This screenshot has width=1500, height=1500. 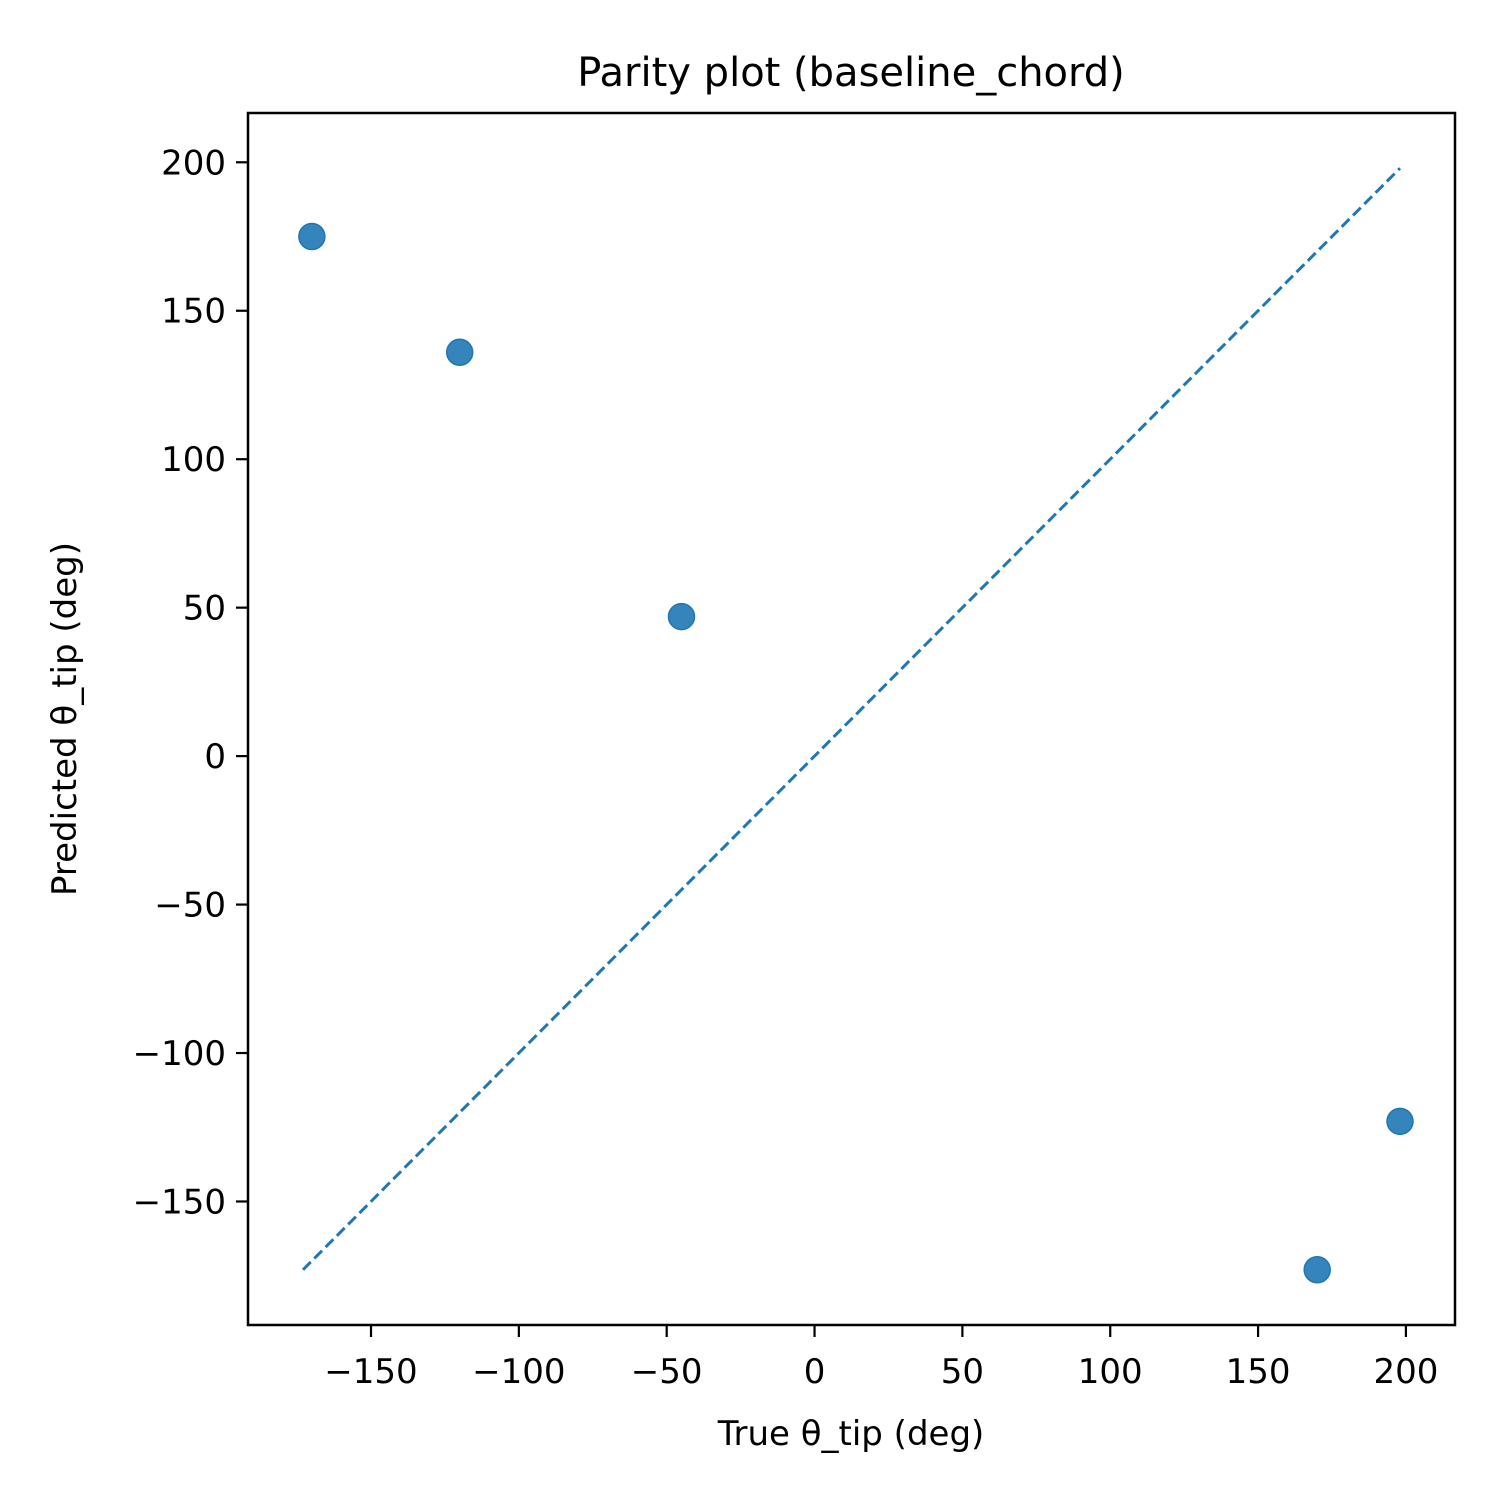 What do you see at coordinates (204, 609) in the screenshot?
I see `y-tick-label: 50` at bounding box center [204, 609].